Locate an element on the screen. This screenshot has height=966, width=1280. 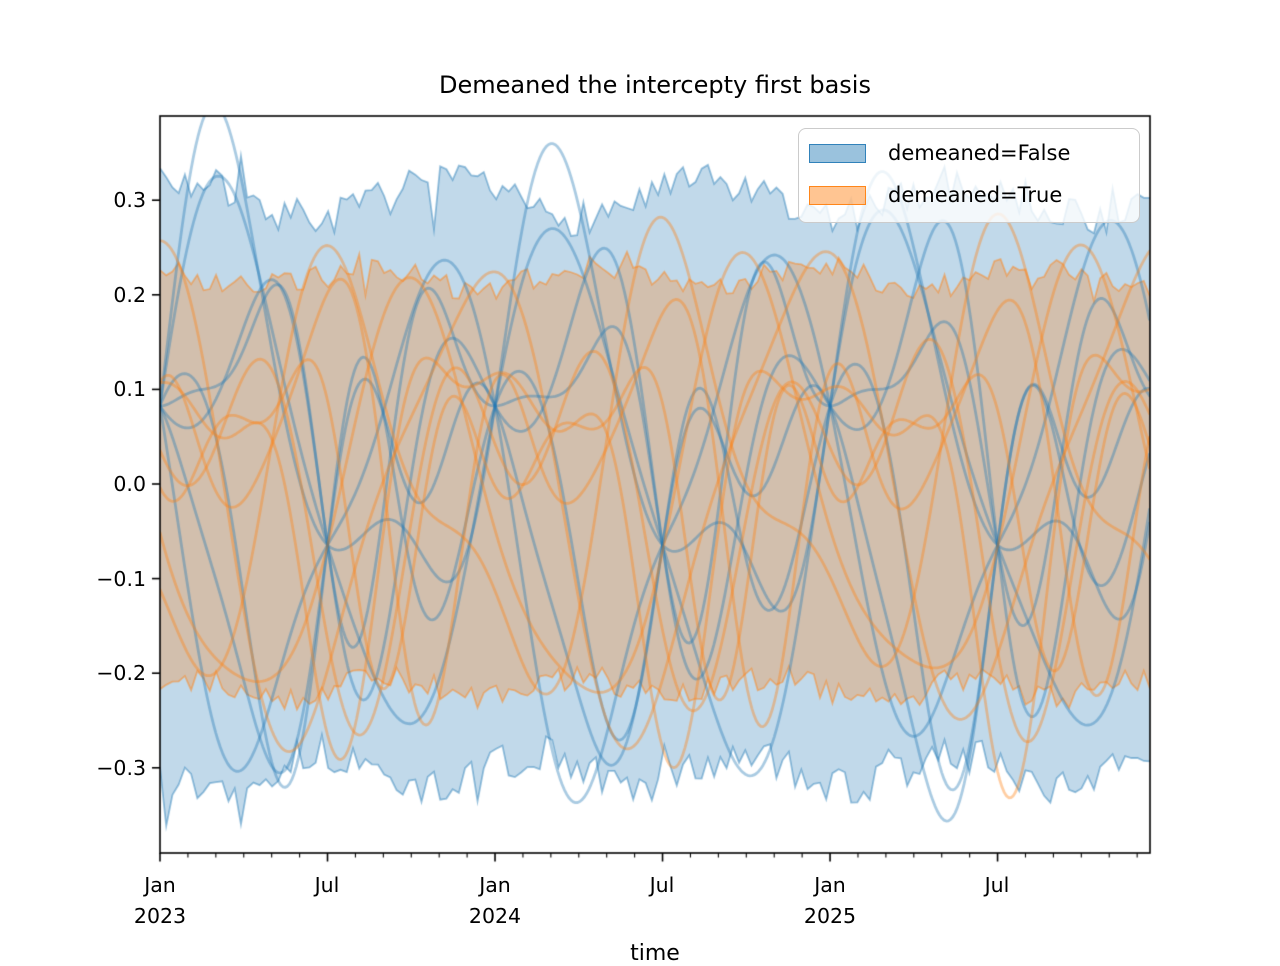
chart-title: Demeaned the intercepty first basis is located at coordinates (655, 85).